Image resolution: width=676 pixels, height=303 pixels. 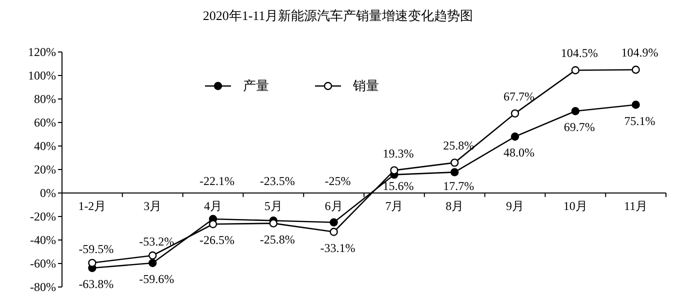 I want to click on data-label: -25%, so click(x=337, y=181).